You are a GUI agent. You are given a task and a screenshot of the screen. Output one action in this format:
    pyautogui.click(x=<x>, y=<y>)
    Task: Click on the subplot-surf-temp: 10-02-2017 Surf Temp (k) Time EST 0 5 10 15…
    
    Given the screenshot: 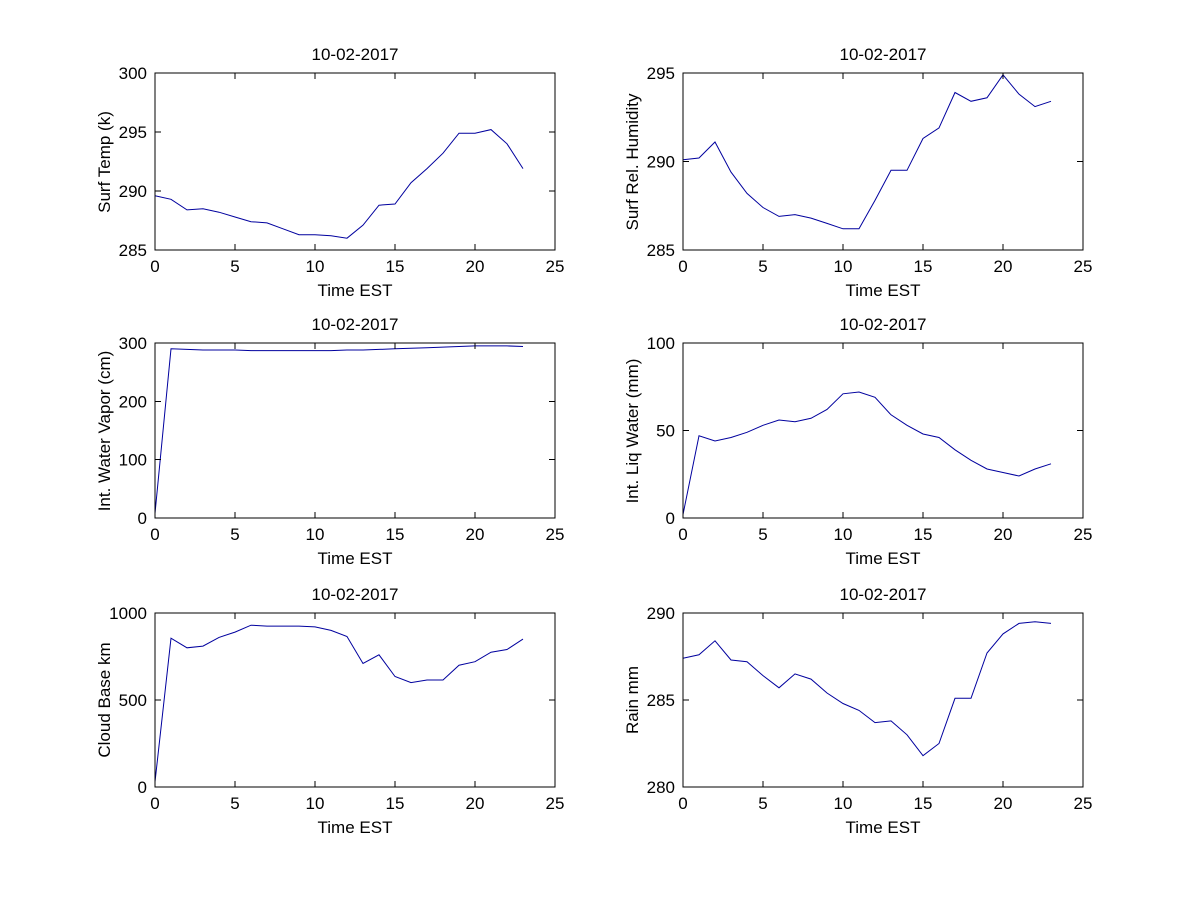 What is the action you would take?
    pyautogui.click(x=329, y=172)
    